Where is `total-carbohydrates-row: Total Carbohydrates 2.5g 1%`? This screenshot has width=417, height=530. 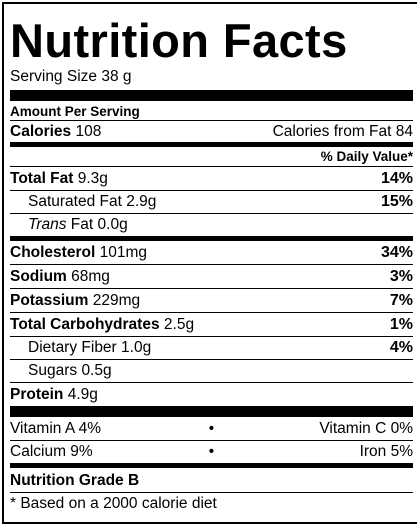
total-carbohydrates-row: Total Carbohydrates 2.5g 1% is located at coordinates (211, 325).